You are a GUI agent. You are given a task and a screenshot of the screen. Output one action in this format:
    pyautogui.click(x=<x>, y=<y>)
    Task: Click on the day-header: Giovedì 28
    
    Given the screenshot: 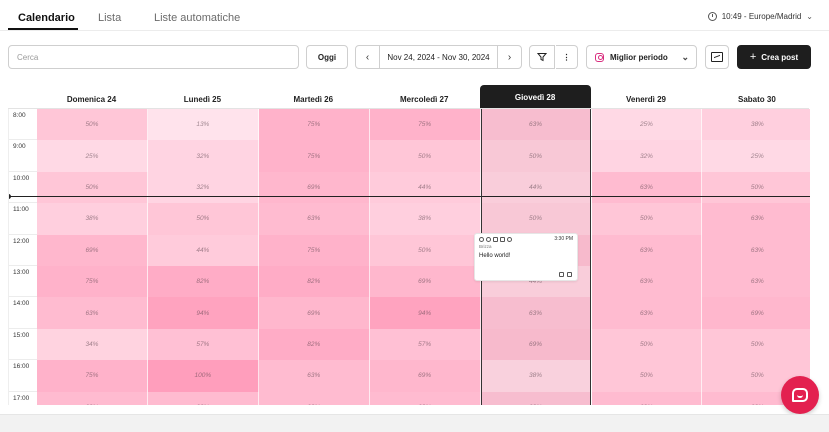 What is the action you would take?
    pyautogui.click(x=535, y=97)
    